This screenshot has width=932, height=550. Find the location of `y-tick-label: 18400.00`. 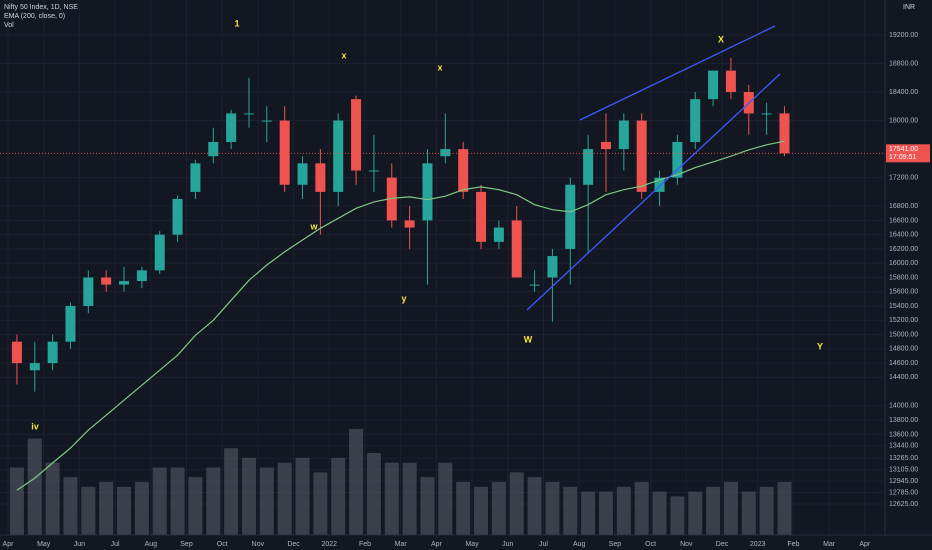

y-tick-label: 18400.00 is located at coordinates (903, 92).